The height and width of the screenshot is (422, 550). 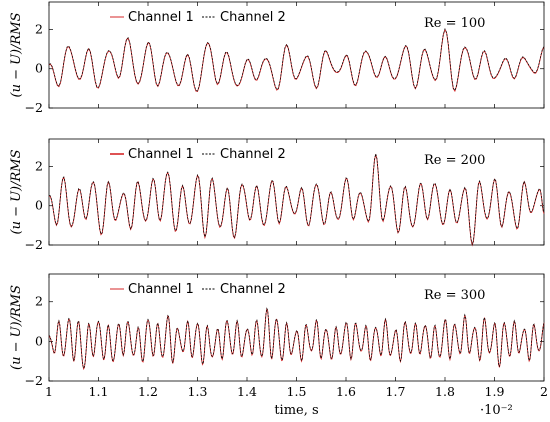 I want to click on x-tick-label: 1.2, so click(x=148, y=391).